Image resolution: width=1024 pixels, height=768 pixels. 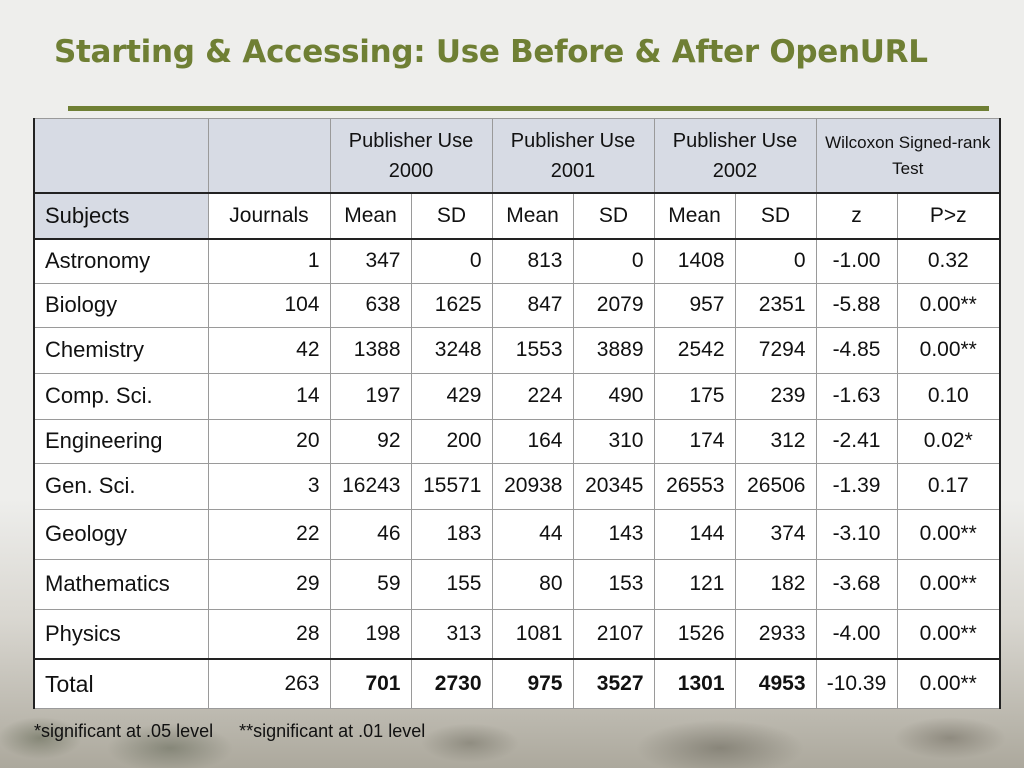 I want to click on cell-sd-2001: 2079, so click(x=613, y=305).